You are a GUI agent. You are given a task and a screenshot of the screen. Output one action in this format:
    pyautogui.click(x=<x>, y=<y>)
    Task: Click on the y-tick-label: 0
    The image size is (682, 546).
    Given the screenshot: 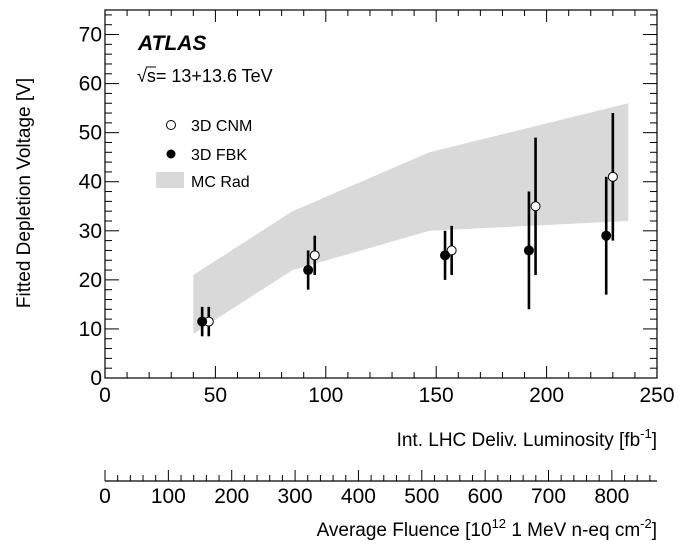 What is the action you would take?
    pyautogui.click(x=96, y=378)
    